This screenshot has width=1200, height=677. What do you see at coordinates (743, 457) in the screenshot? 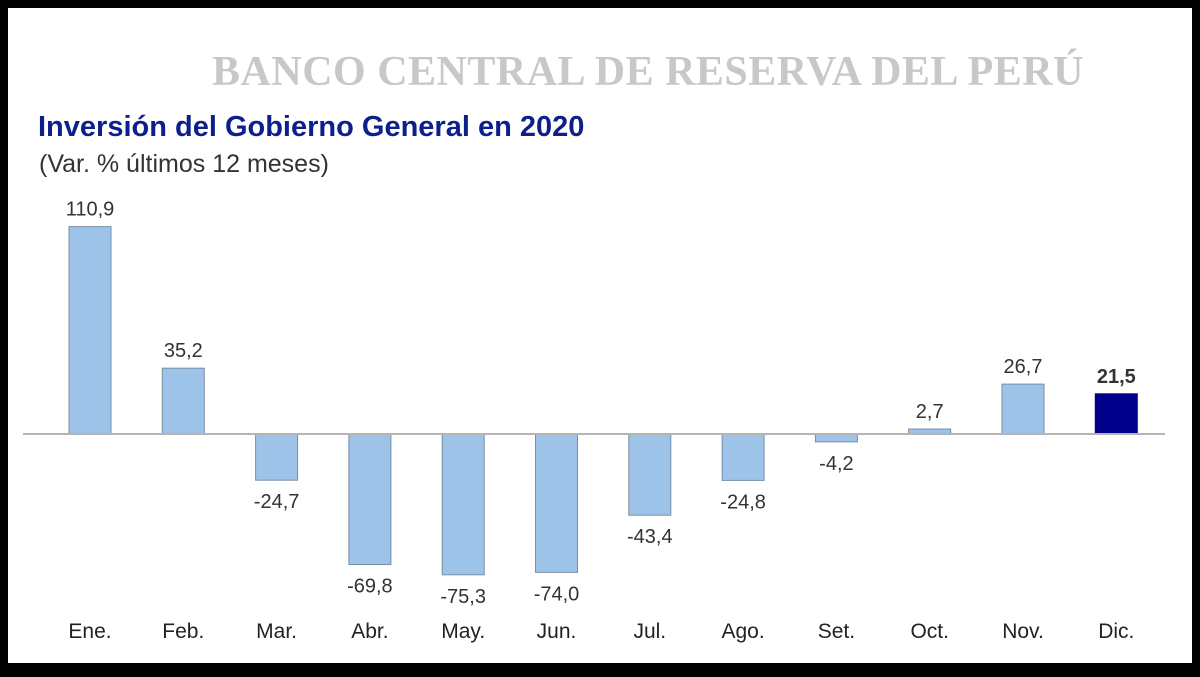
I see `bar-ago` at bounding box center [743, 457].